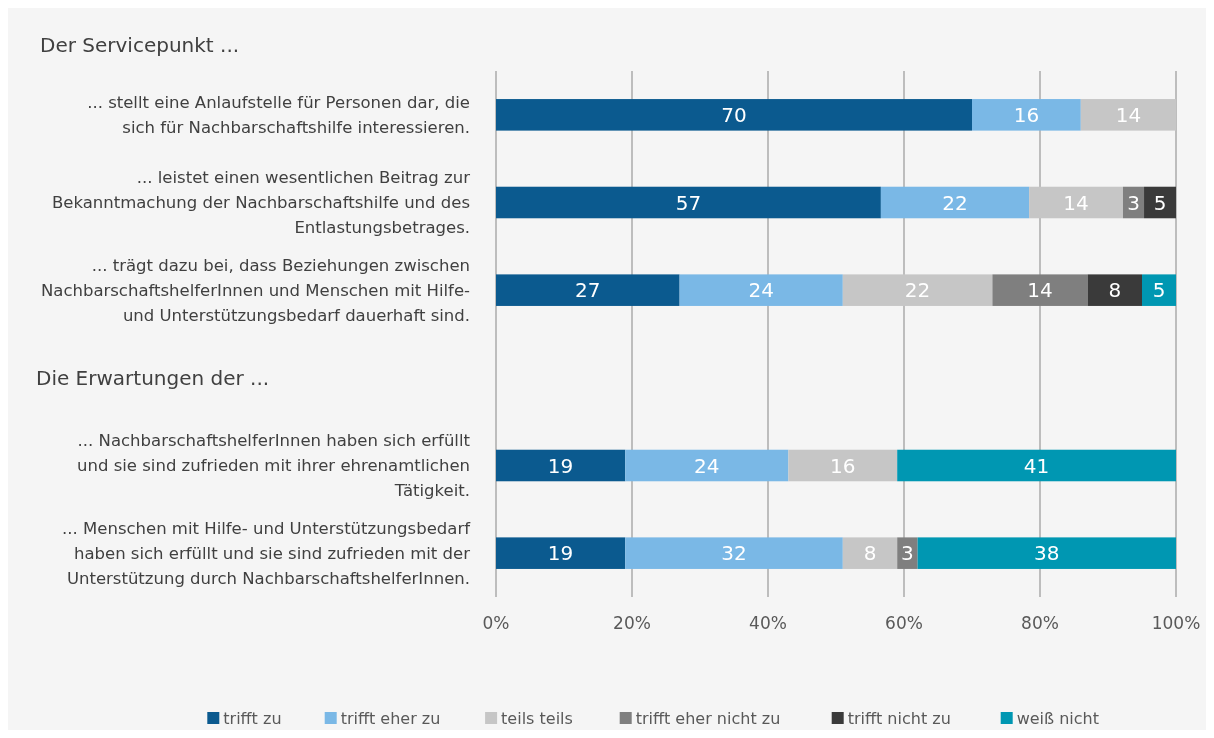  Describe the element at coordinates (899, 718) in the screenshot. I see `legend-label: trifft nicht zu` at that location.